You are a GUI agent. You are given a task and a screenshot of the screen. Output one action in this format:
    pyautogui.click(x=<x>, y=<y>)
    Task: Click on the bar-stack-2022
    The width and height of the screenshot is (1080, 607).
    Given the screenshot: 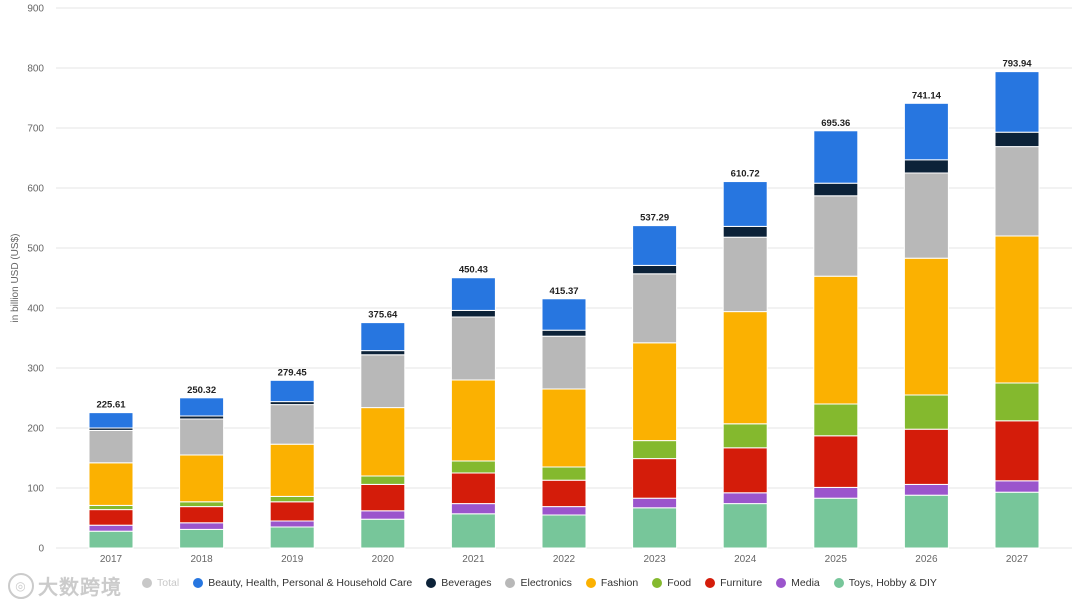 What is the action you would take?
    pyautogui.click(x=564, y=423)
    